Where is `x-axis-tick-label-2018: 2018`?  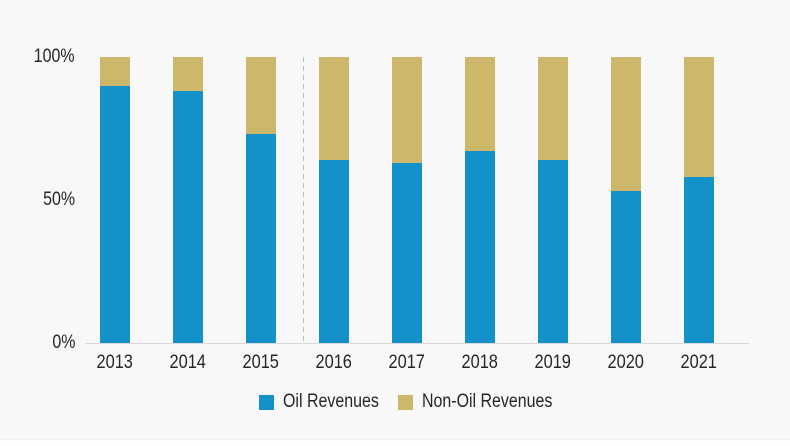
x-axis-tick-label-2018: 2018 is located at coordinates (480, 362).